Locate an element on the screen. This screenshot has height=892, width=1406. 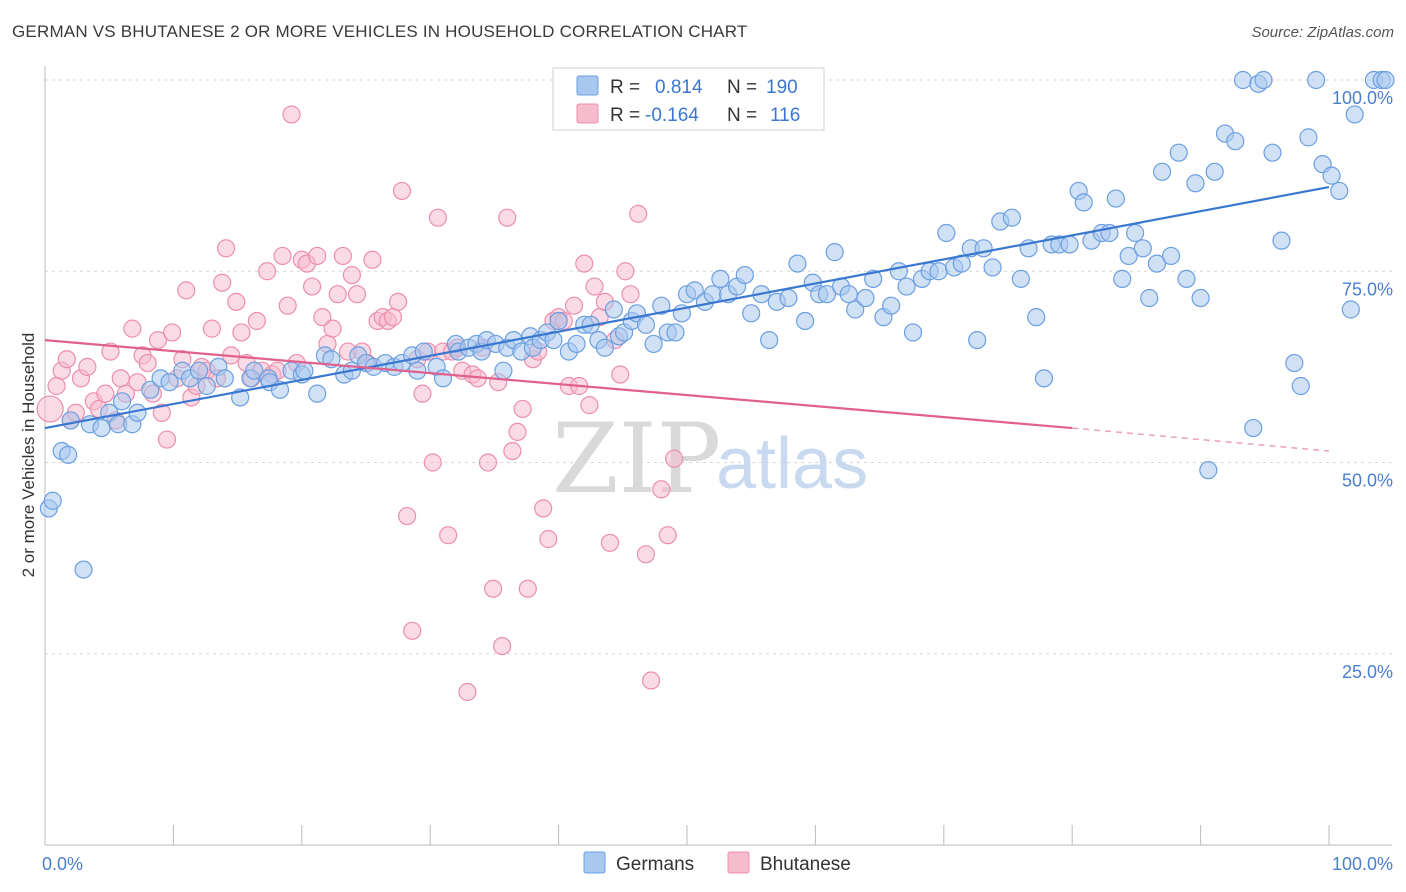
legend-bhutanese-n-label: N = is located at coordinates (742, 115).